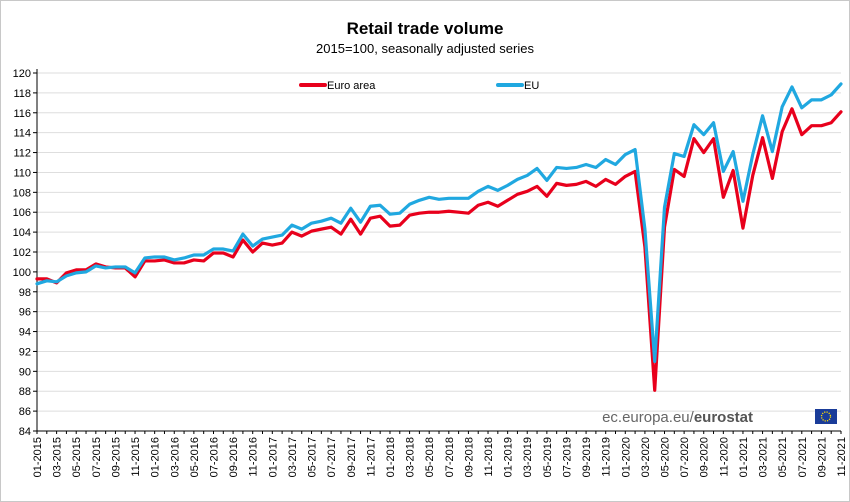  I want to click on y-tick-label: 88, so click(25, 392).